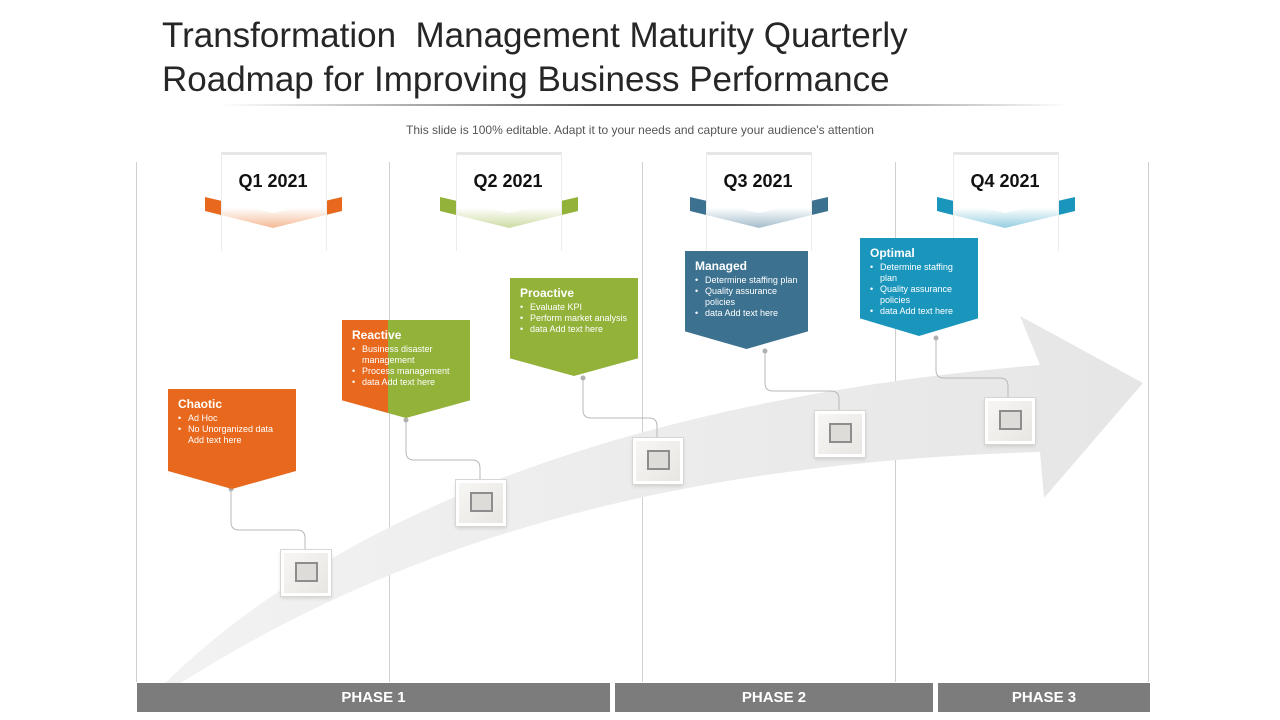  I want to click on stage-item: No Unorganized data Add text here, so click(234, 435).